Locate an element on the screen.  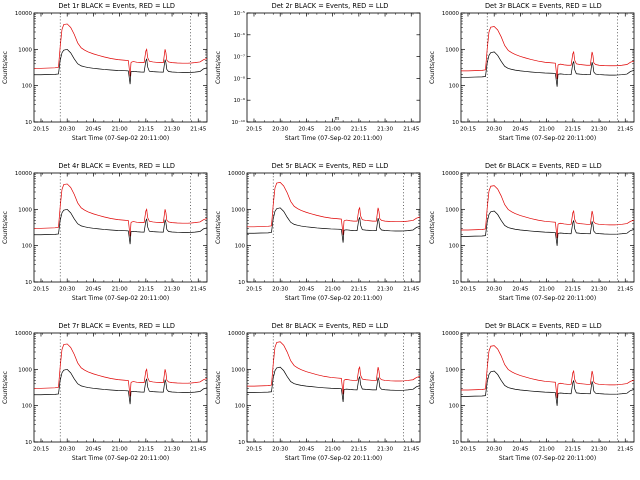
panel-title: Det 9r BLACK = Events, RED = LLD is located at coordinates (543, 326).